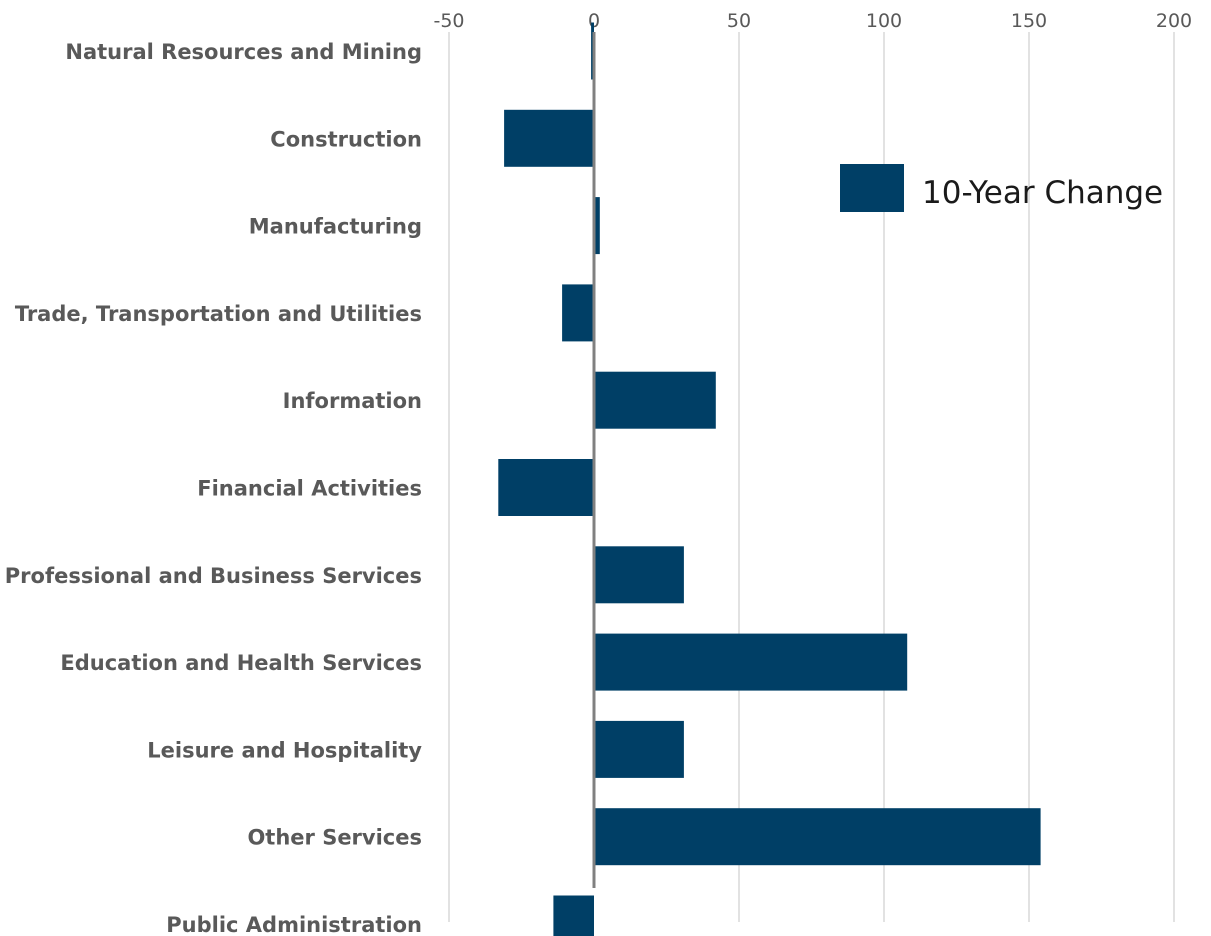 Image resolution: width=1211 pixels, height=936 pixels. I want to click on legend-label: 10-Year Change, so click(1042, 193).